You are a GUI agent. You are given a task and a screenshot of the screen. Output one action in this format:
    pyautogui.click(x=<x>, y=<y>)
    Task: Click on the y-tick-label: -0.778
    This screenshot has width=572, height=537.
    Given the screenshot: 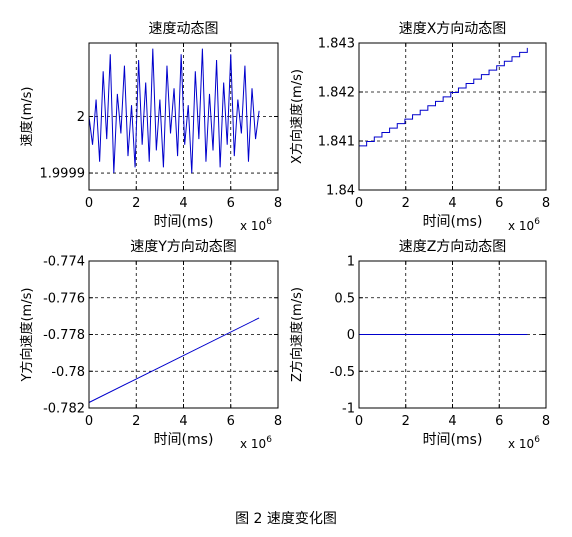 What is the action you would take?
    pyautogui.click(x=64, y=335)
    